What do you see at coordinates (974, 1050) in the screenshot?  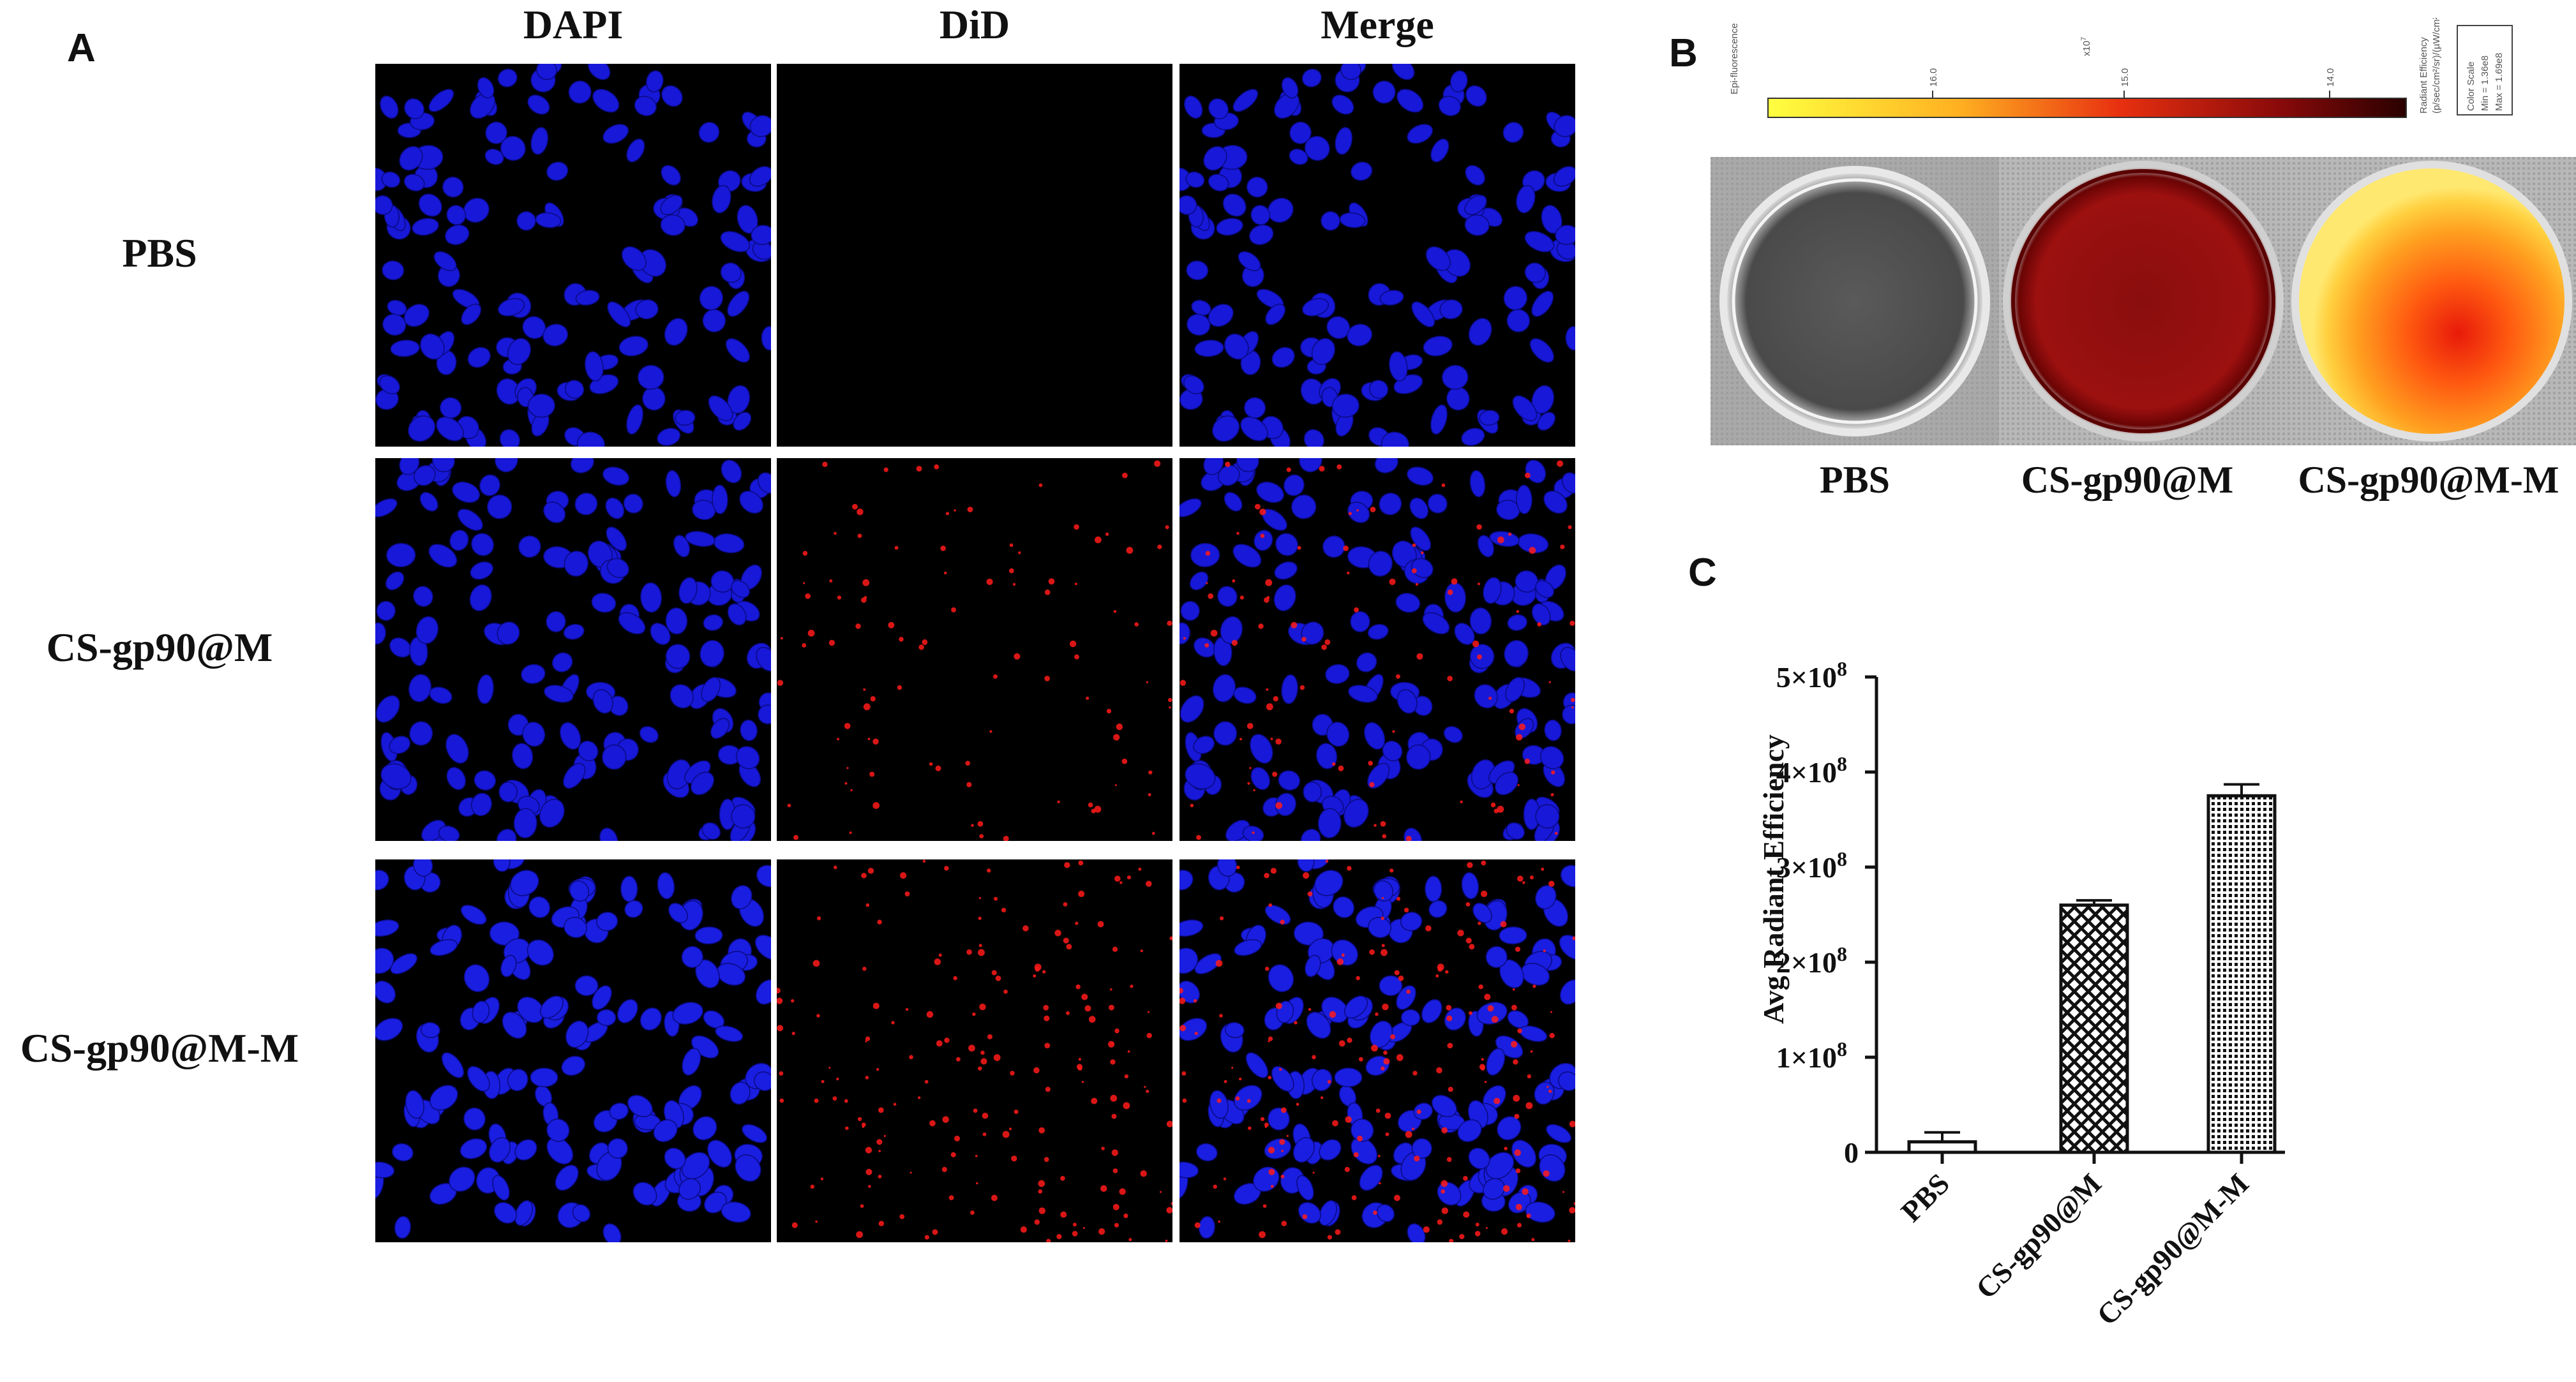 I see `micrograph-cs-gp90-m-m-did` at bounding box center [974, 1050].